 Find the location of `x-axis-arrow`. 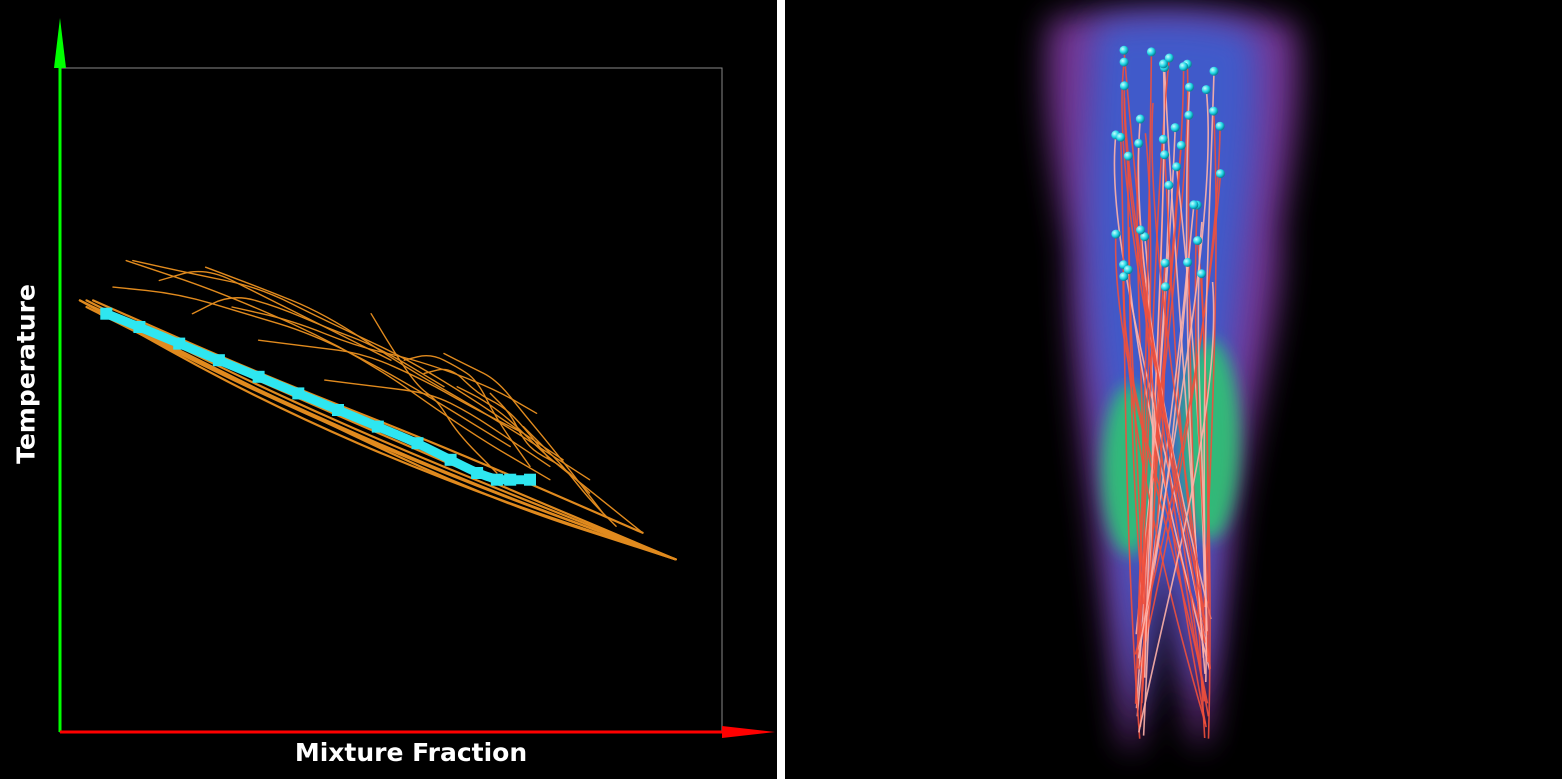

x-axis-arrow is located at coordinates (748, 732).